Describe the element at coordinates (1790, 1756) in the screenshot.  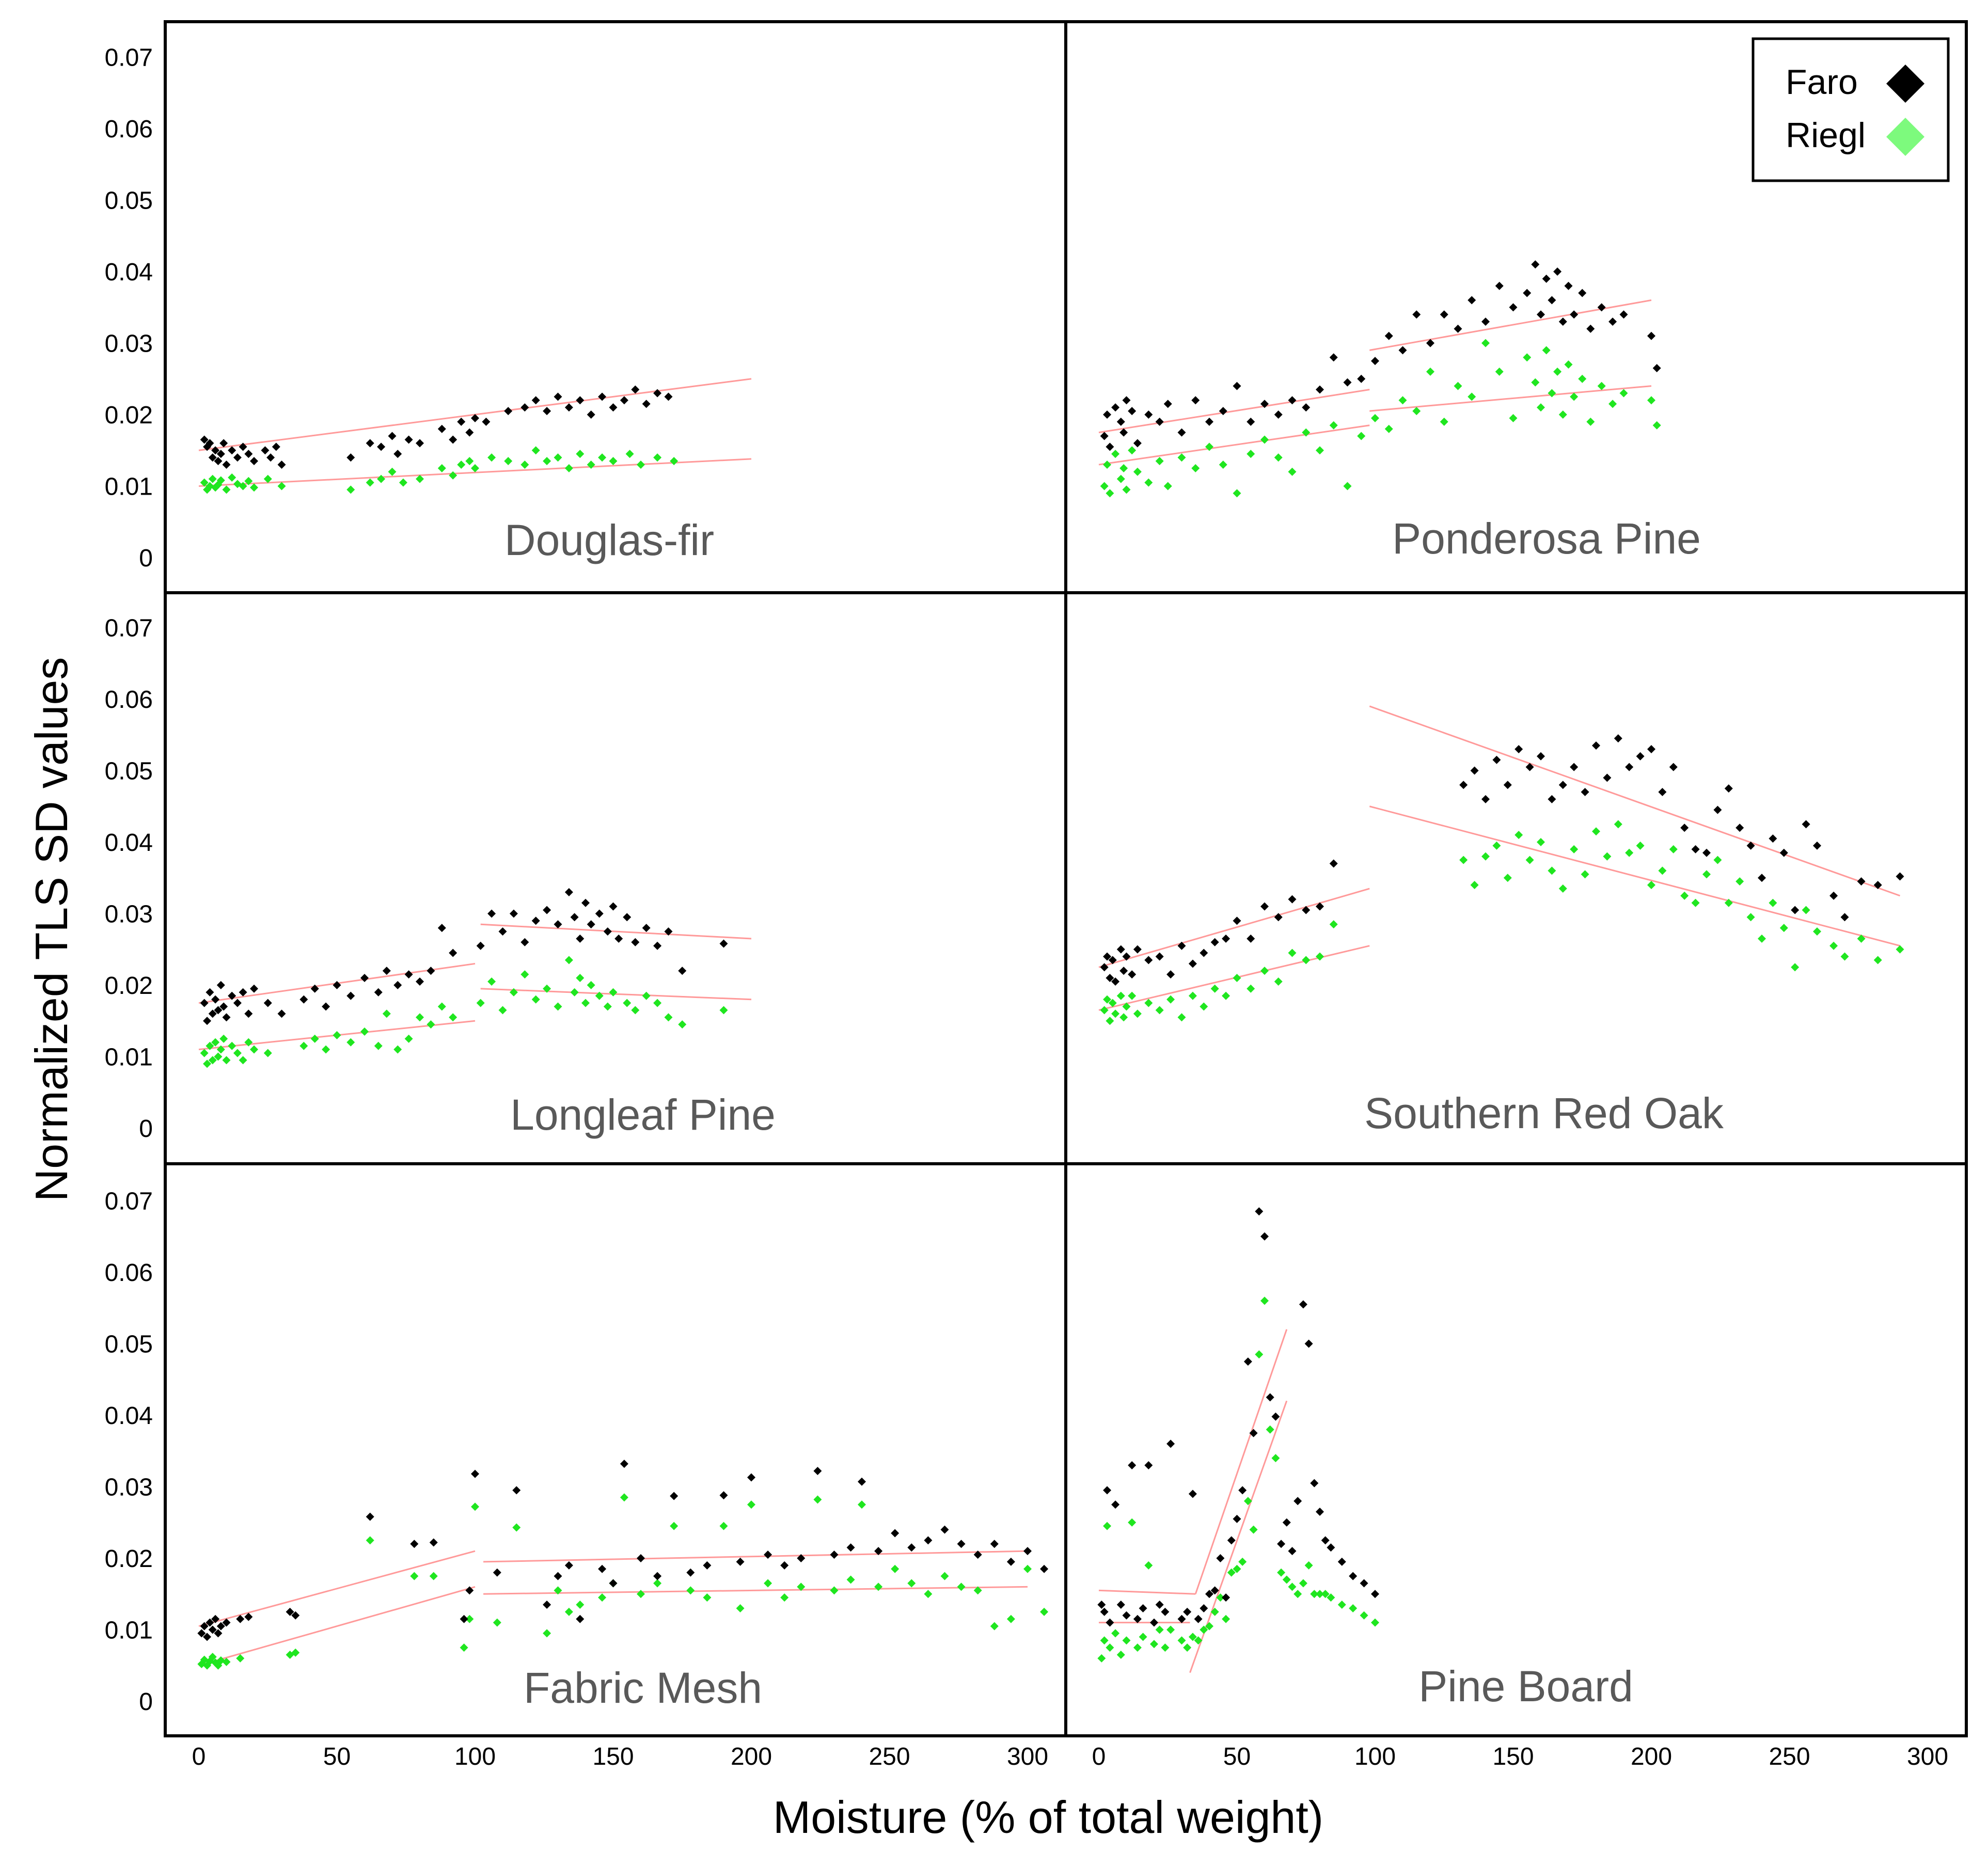
I see `x-tick-label: 250` at that location.